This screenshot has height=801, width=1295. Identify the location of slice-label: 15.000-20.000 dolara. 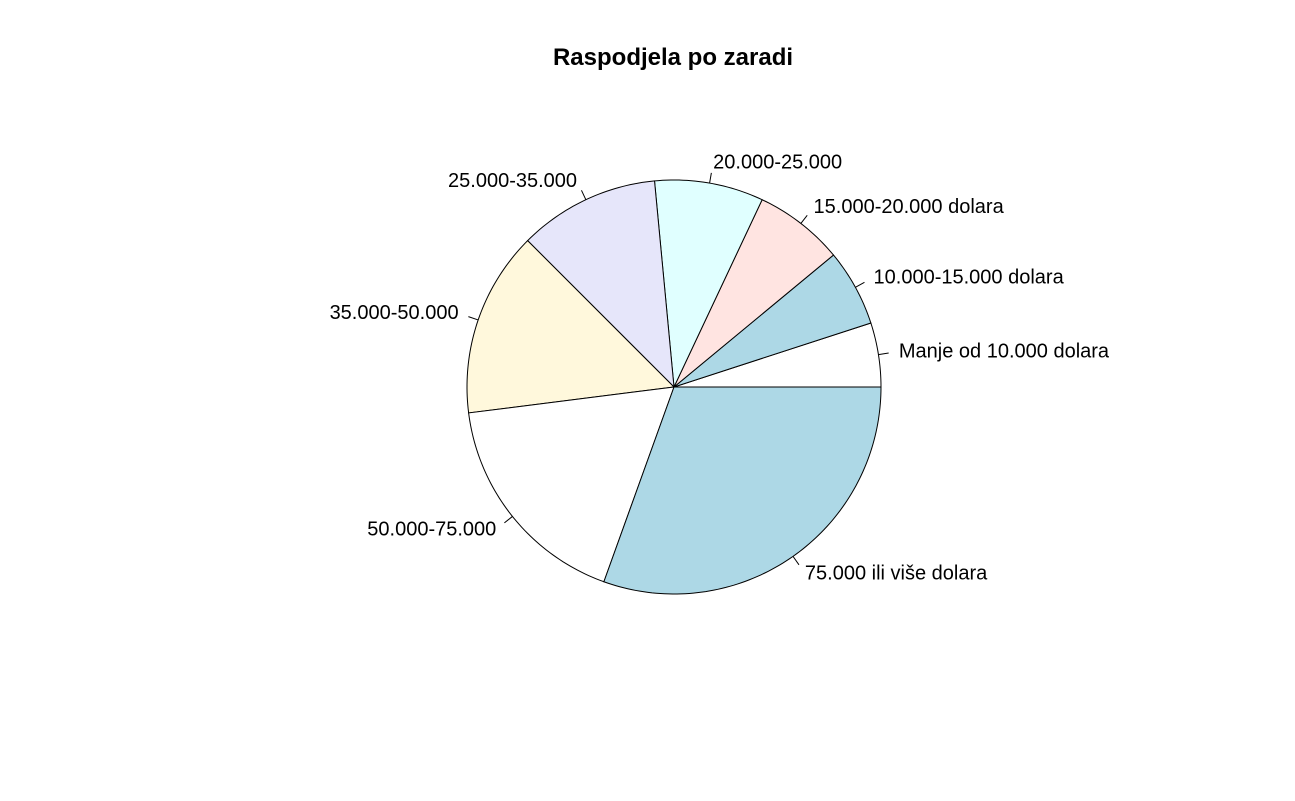
(909, 207).